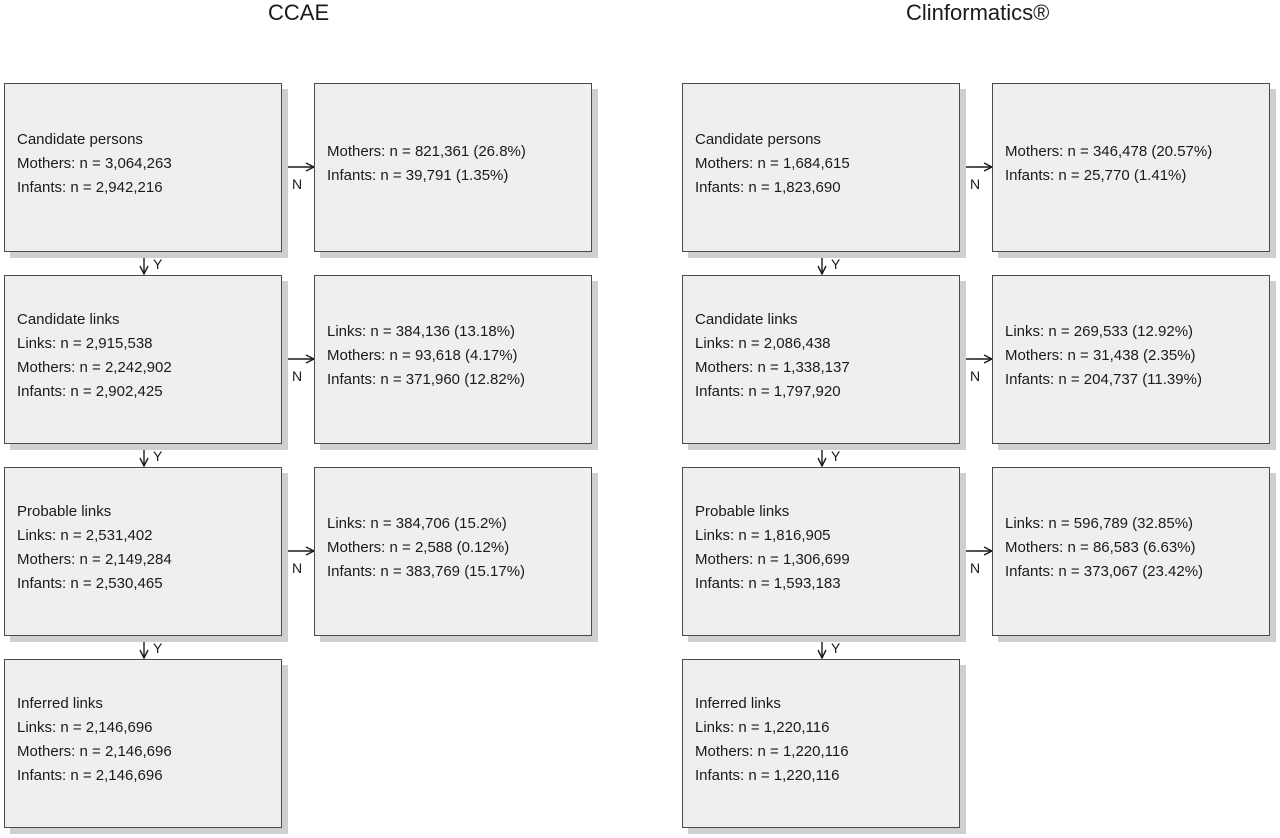 The width and height of the screenshot is (1280, 838). I want to click on box-line: Links: n = 269,533 (12.92%), so click(1099, 331).